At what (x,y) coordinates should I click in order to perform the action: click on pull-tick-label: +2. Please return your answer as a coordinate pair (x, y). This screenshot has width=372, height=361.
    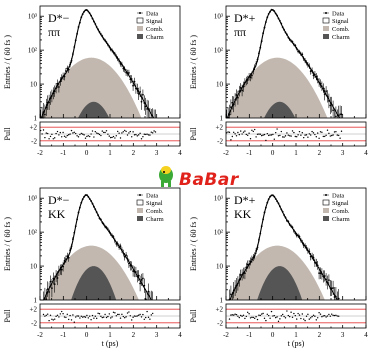
    Looking at the image, I should click on (34, 310).